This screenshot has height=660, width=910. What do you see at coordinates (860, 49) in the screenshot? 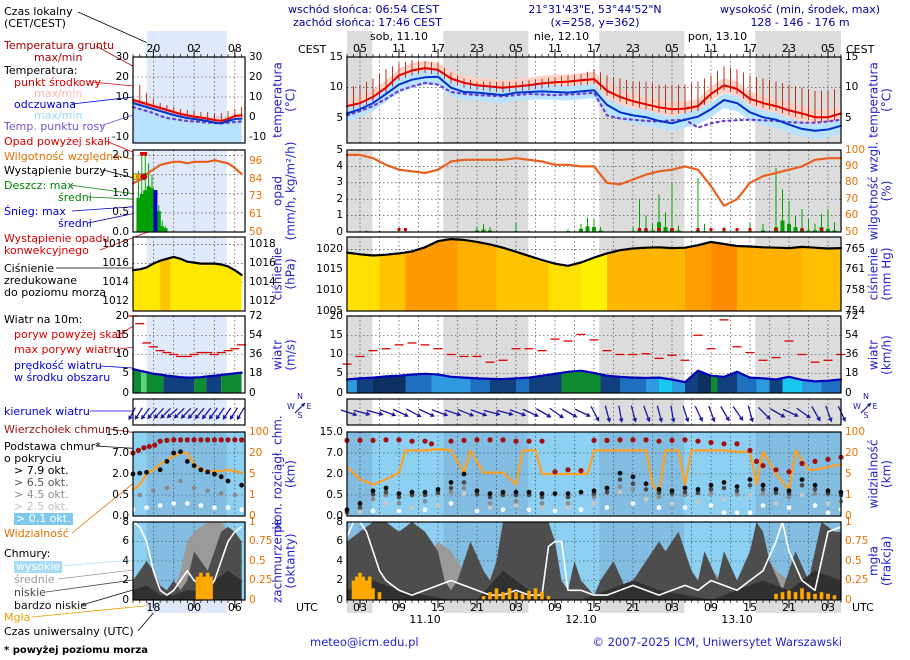
I see `tz-cest-right: CEST` at bounding box center [860, 49].